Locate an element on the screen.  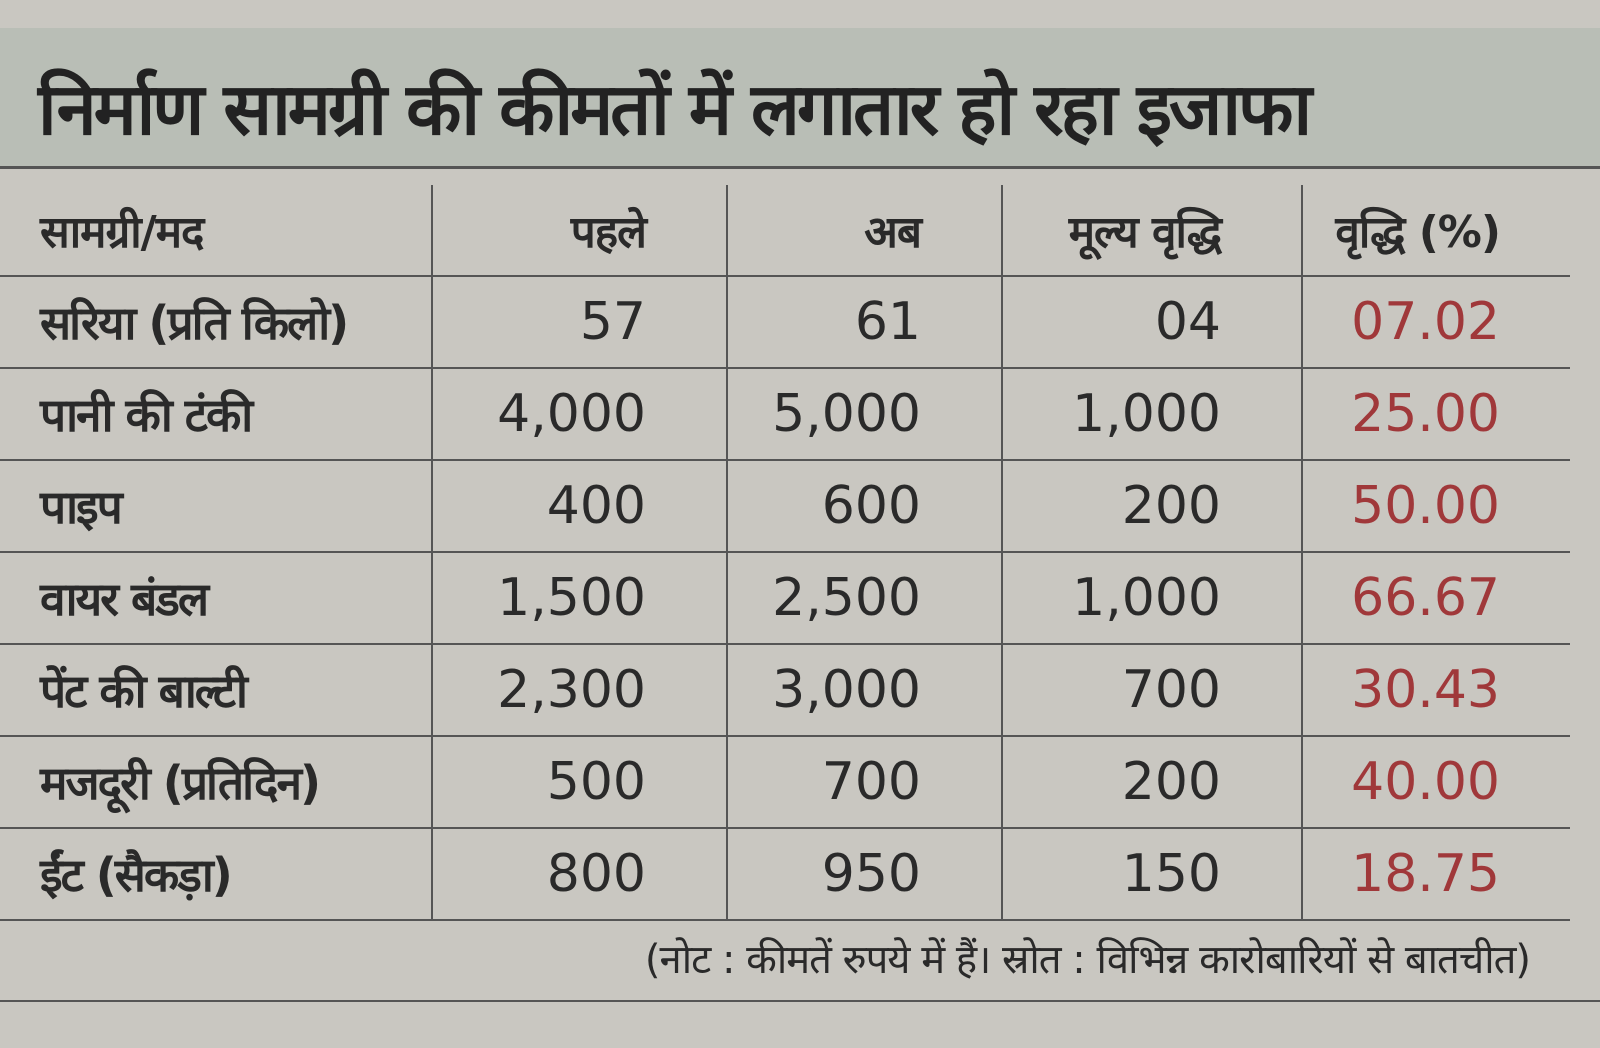
cell: 2,300 is located at coordinates (579, 690).